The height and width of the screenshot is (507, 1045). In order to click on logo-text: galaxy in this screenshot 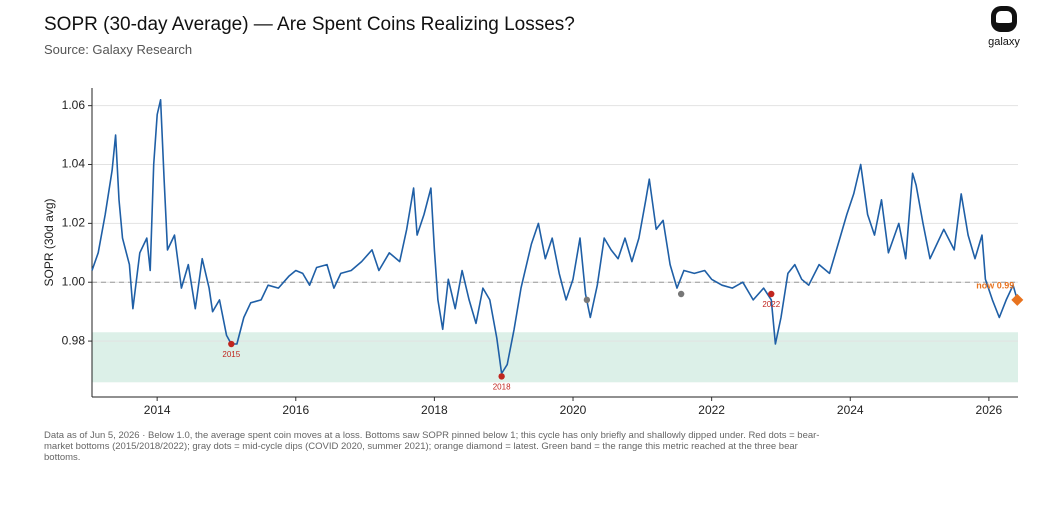, I will do `click(1004, 42)`.